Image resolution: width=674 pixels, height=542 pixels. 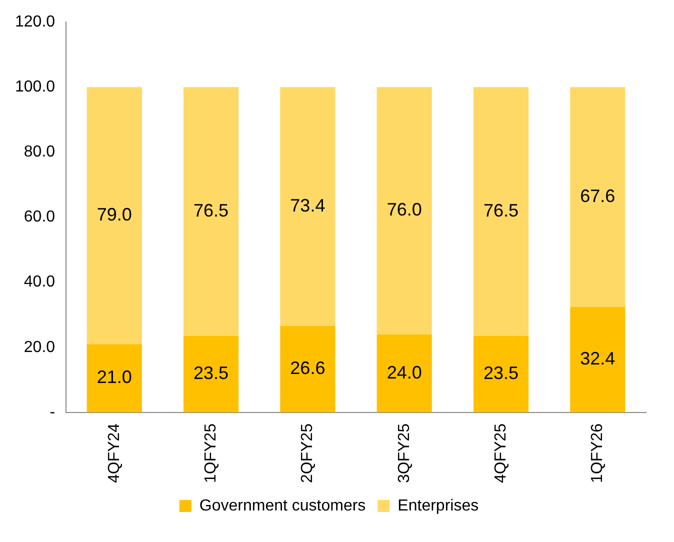 What do you see at coordinates (35, 21) in the screenshot?
I see `y-tick-label: 120.0` at bounding box center [35, 21].